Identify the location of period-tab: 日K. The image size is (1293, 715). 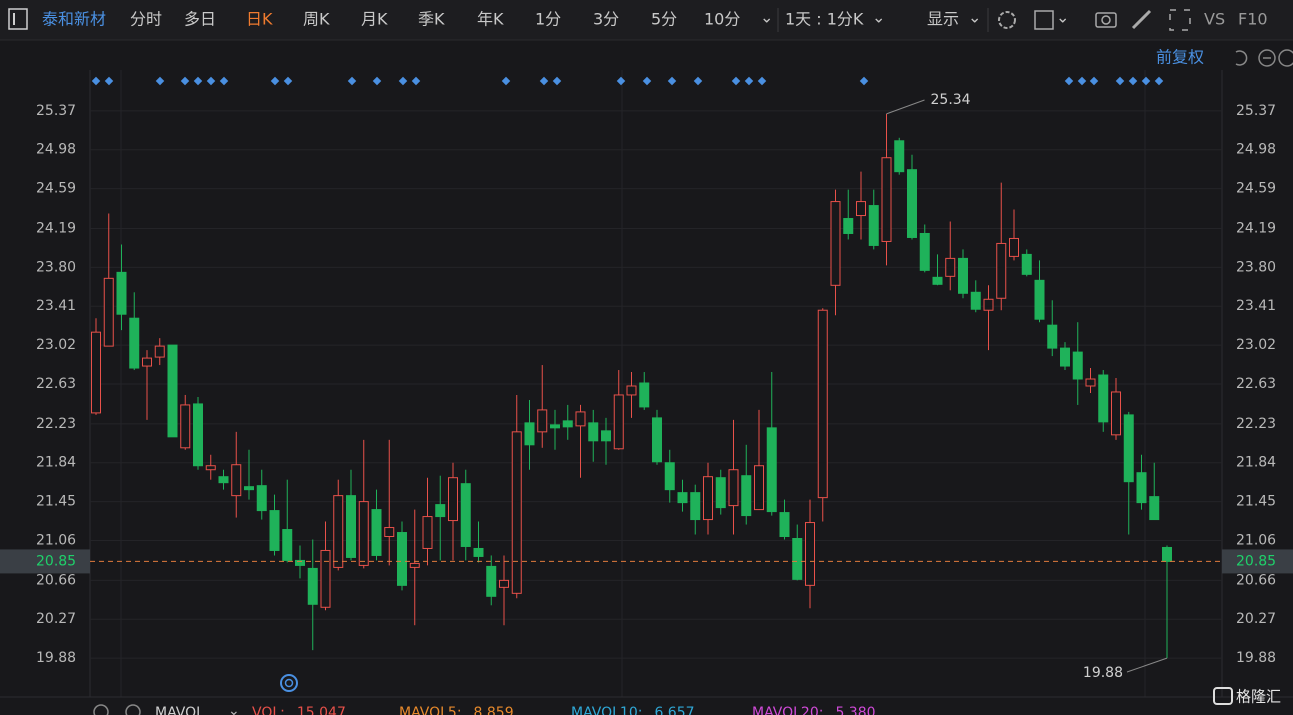
(259, 19).